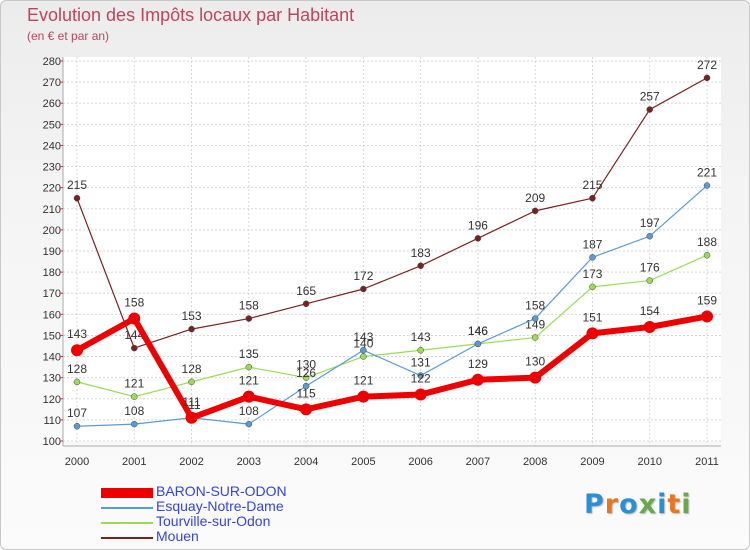 This screenshot has height=550, width=750. Describe the element at coordinates (535, 462) in the screenshot. I see `x-tick-label: 2008` at that location.